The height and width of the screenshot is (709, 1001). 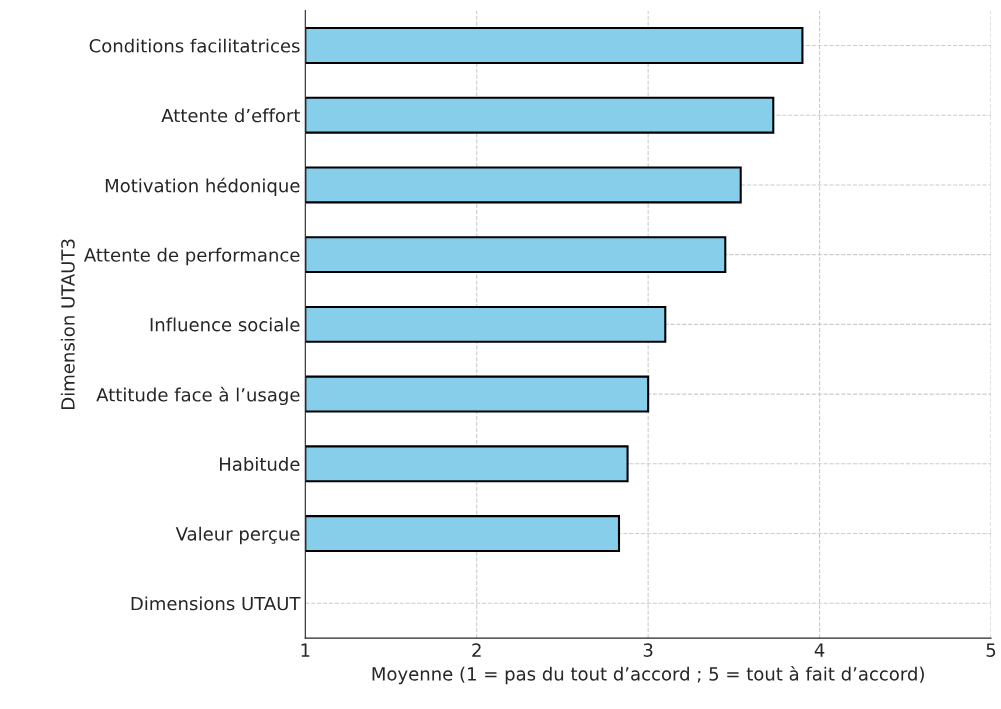 I want to click on y-tick-label: Dimensions UTAUT, so click(x=216, y=603).